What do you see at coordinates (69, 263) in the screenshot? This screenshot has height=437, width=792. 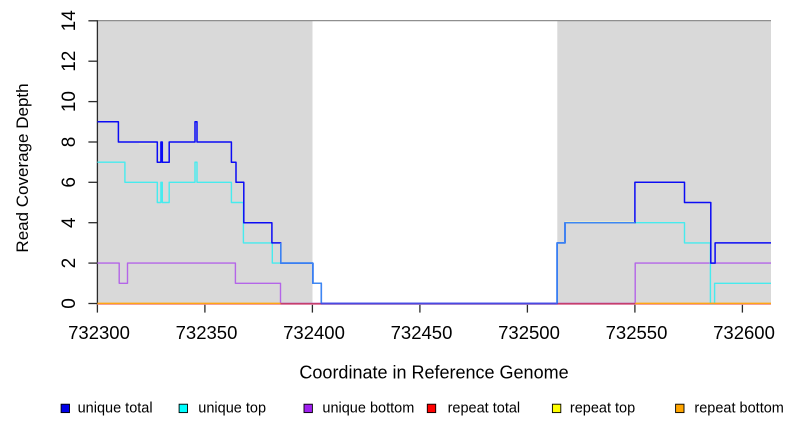 I see `svg-text: 2` at bounding box center [69, 263].